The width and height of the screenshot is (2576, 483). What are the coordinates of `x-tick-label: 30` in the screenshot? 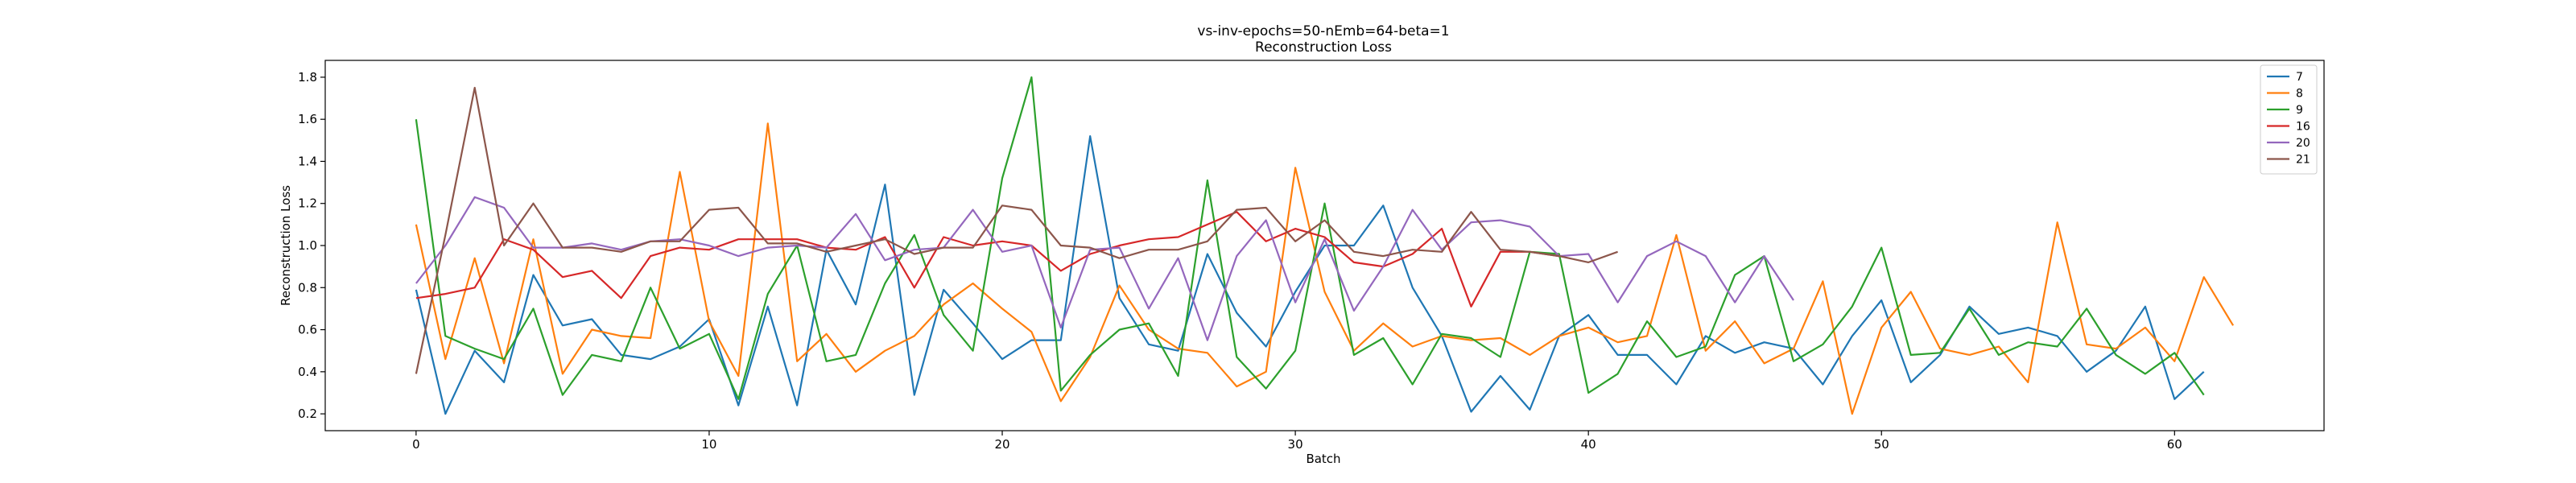 It's located at (1295, 444).